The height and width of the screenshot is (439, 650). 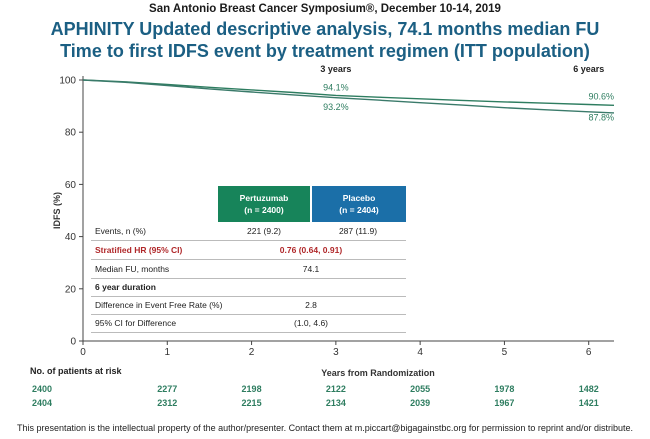 What do you see at coordinates (264, 198) in the screenshot?
I see `header-pertuzumab-name: Pertuzumab` at bounding box center [264, 198].